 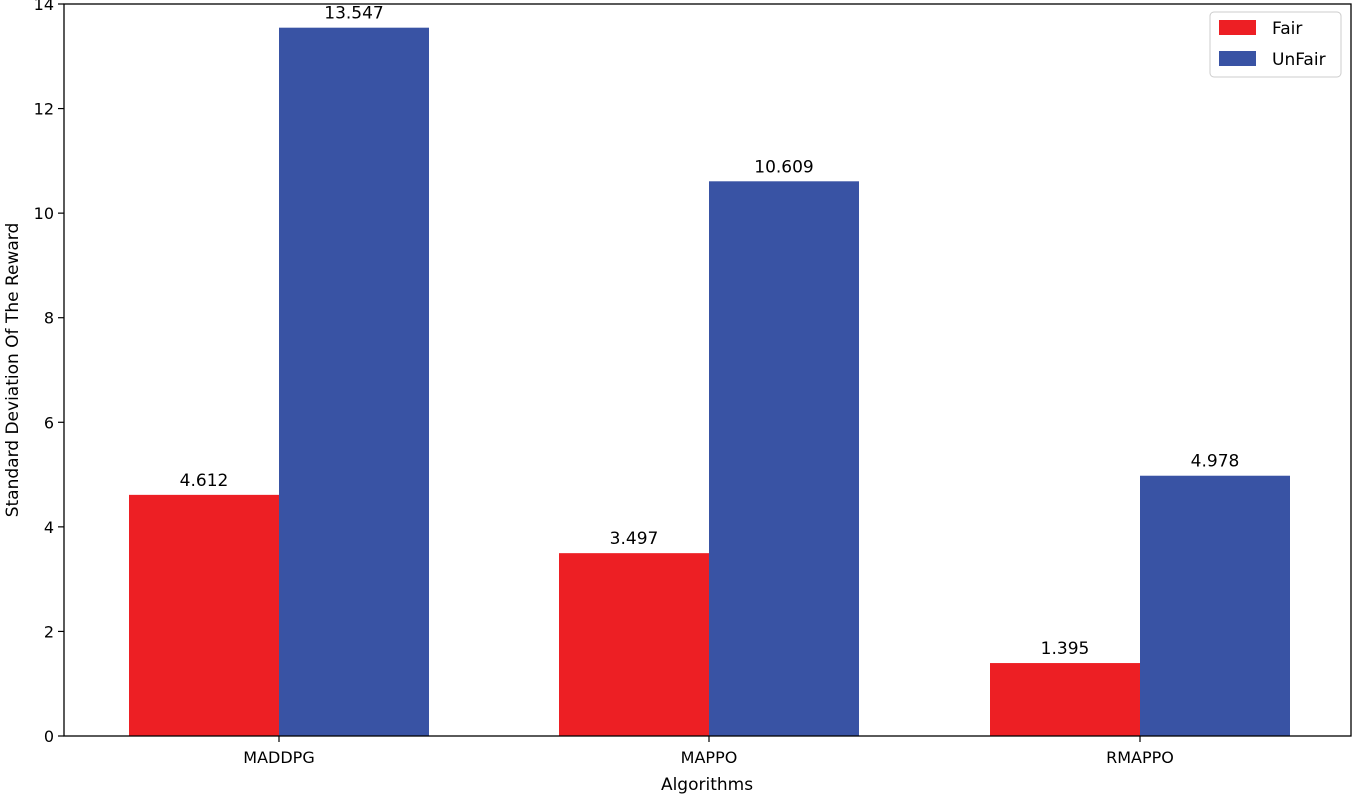 What do you see at coordinates (44, 7) in the screenshot?
I see `y-tick-label-14: 14` at bounding box center [44, 7].